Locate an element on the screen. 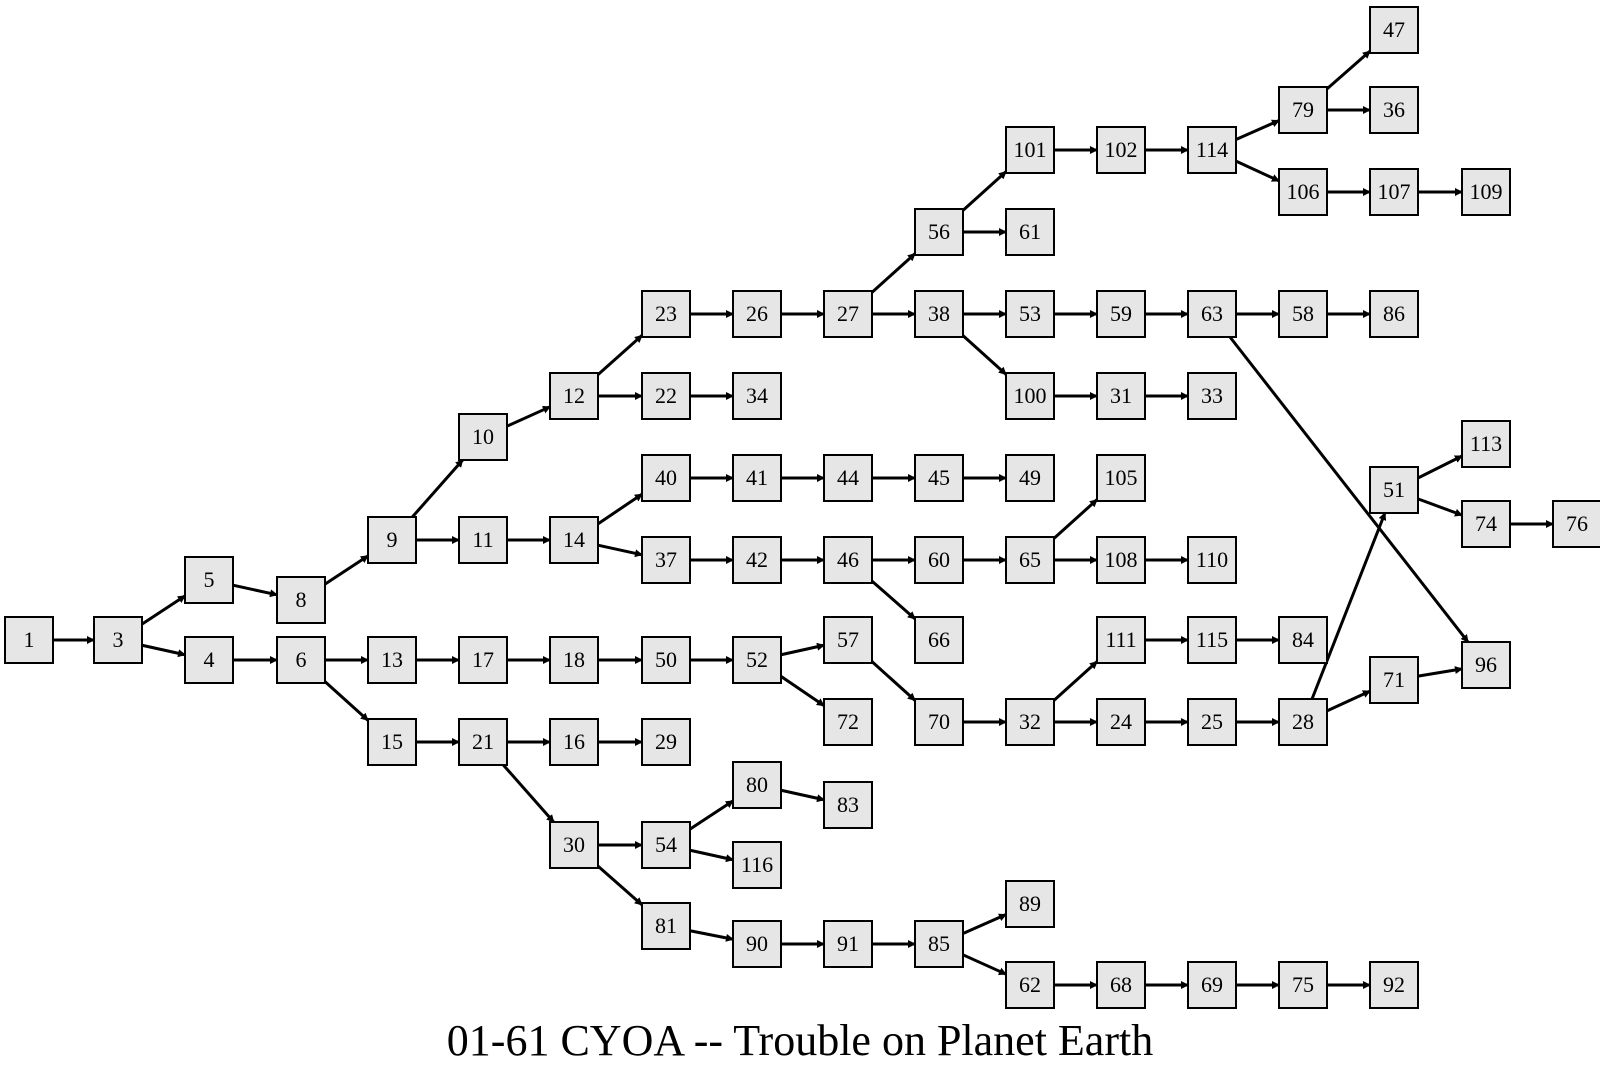  node-81: 81 is located at coordinates (666, 926).